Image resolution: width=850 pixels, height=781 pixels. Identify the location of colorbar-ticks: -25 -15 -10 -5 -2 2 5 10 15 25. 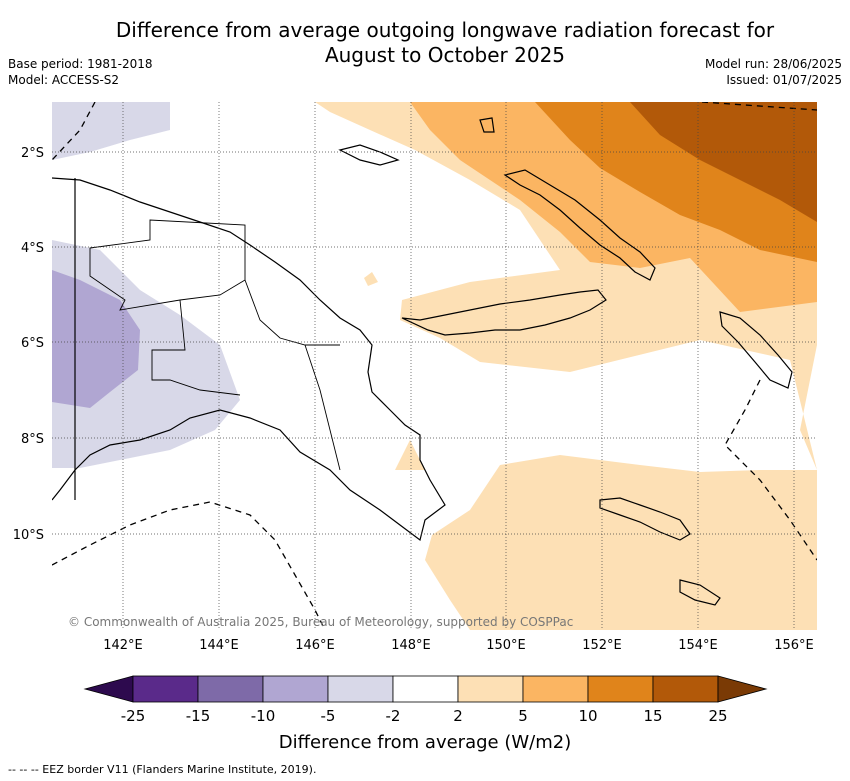
(424, 716).